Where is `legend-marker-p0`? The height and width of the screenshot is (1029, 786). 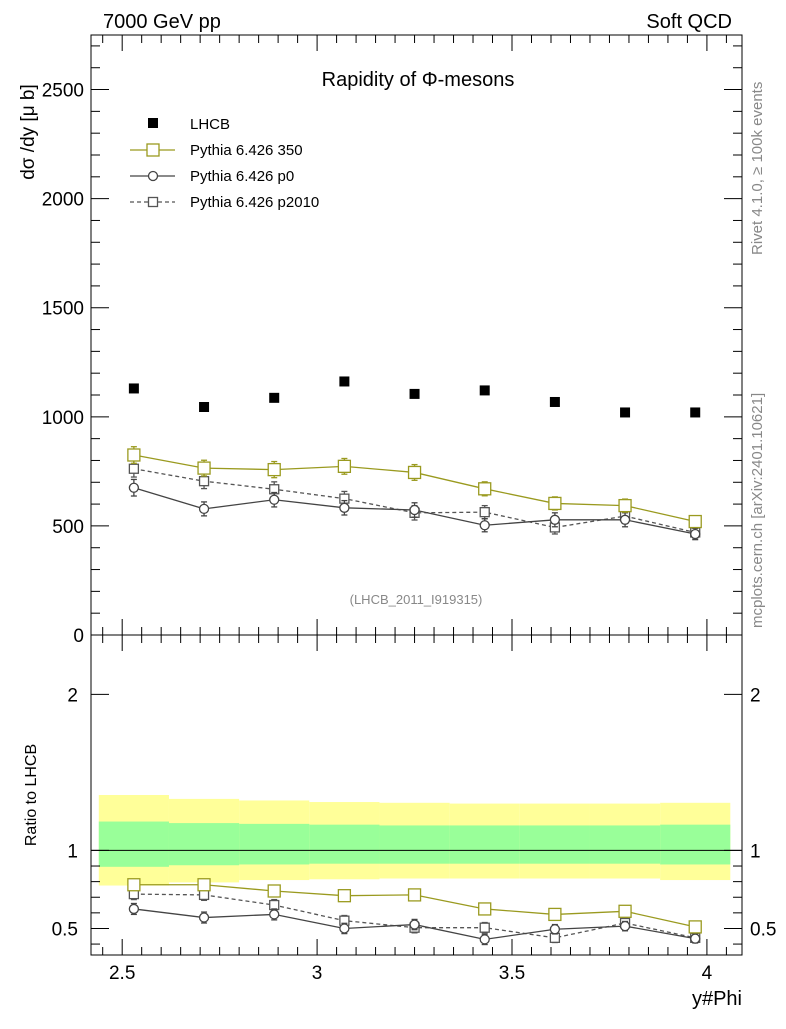
legend-marker-p0 is located at coordinates (153, 176).